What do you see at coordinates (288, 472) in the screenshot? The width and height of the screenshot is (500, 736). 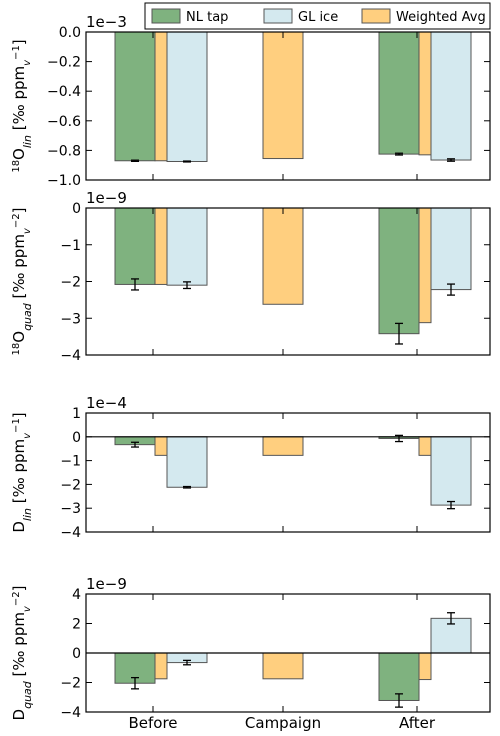 I see `axes-frame` at bounding box center [288, 472].